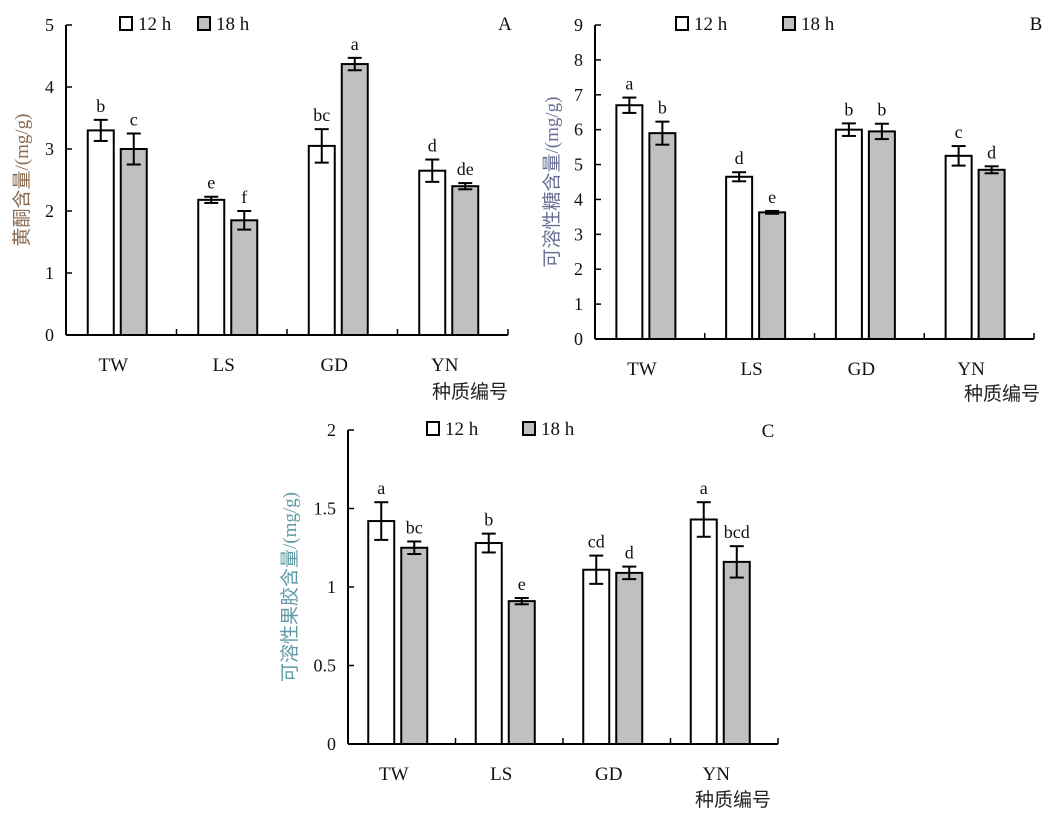  What do you see at coordinates (578, 60) in the screenshot?
I see `y-tick-label: 8` at bounding box center [578, 60].